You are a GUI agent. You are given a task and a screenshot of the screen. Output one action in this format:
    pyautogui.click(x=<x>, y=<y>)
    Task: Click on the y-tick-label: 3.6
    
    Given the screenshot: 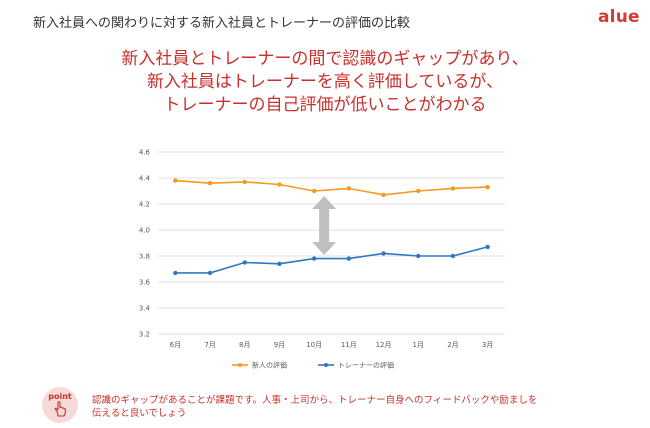 What is the action you would take?
    pyautogui.click(x=145, y=283)
    